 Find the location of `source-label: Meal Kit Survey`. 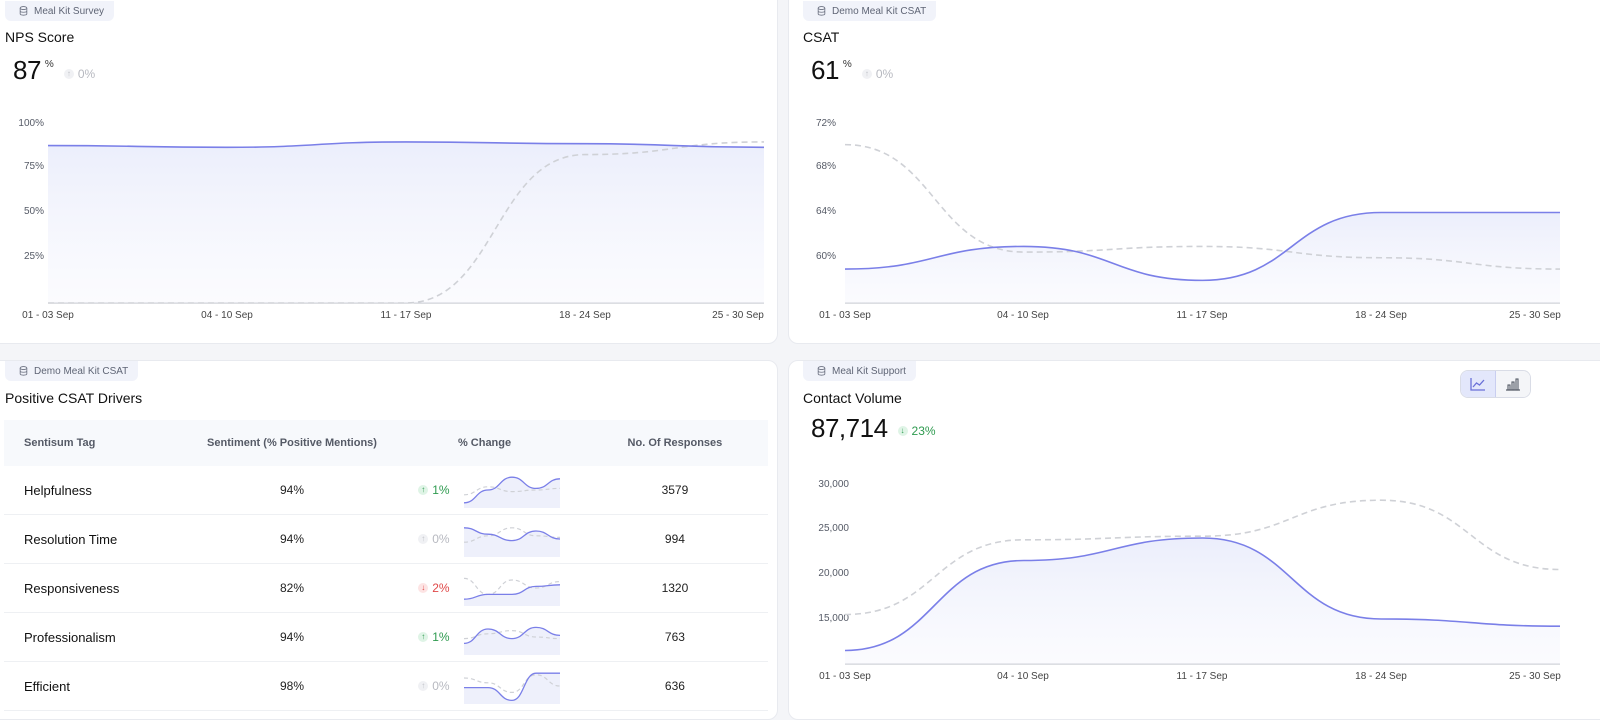

source-label: Meal Kit Survey is located at coordinates (69, 11).